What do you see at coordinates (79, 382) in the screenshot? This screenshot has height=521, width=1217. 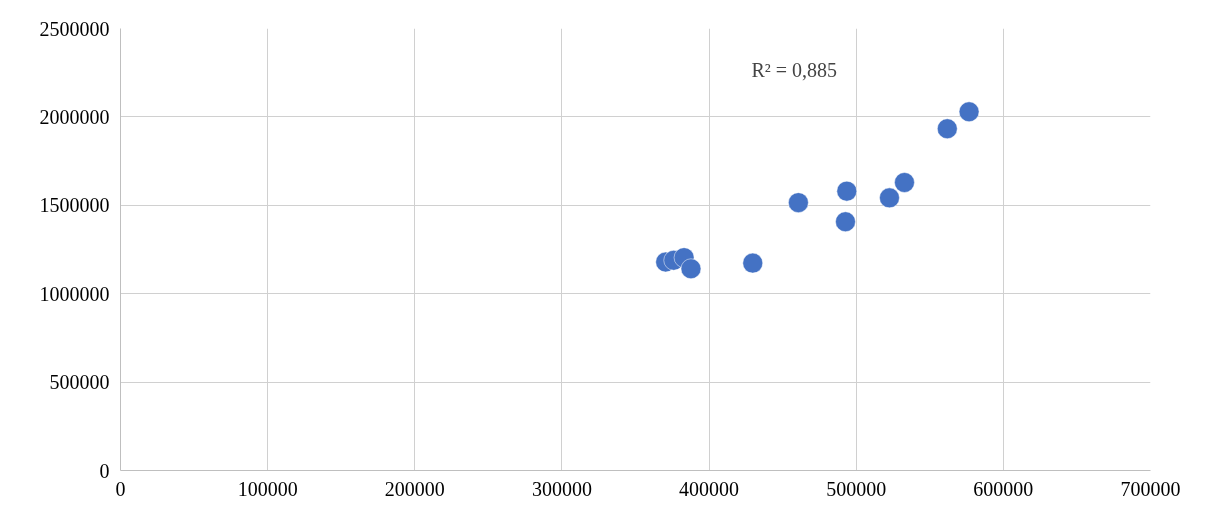 I see `y-tick-label: 500000` at bounding box center [79, 382].